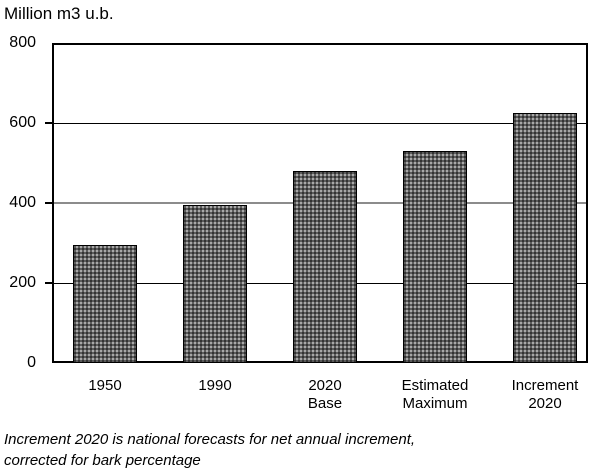  Describe the element at coordinates (215, 284) in the screenshot. I see `bar-1990` at that location.